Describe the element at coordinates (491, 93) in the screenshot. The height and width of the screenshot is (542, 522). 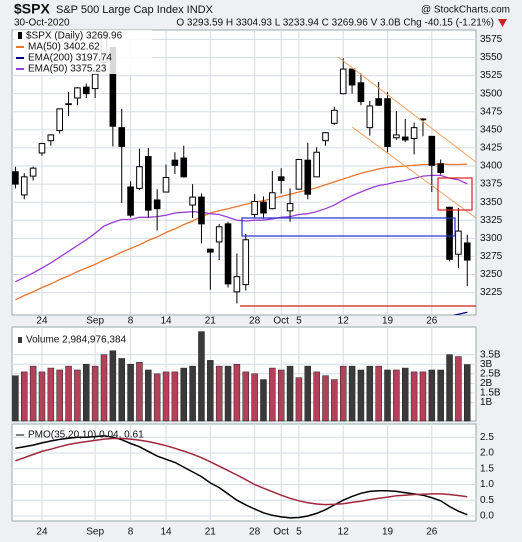
I see `y-tick-label: 3500` at that location.